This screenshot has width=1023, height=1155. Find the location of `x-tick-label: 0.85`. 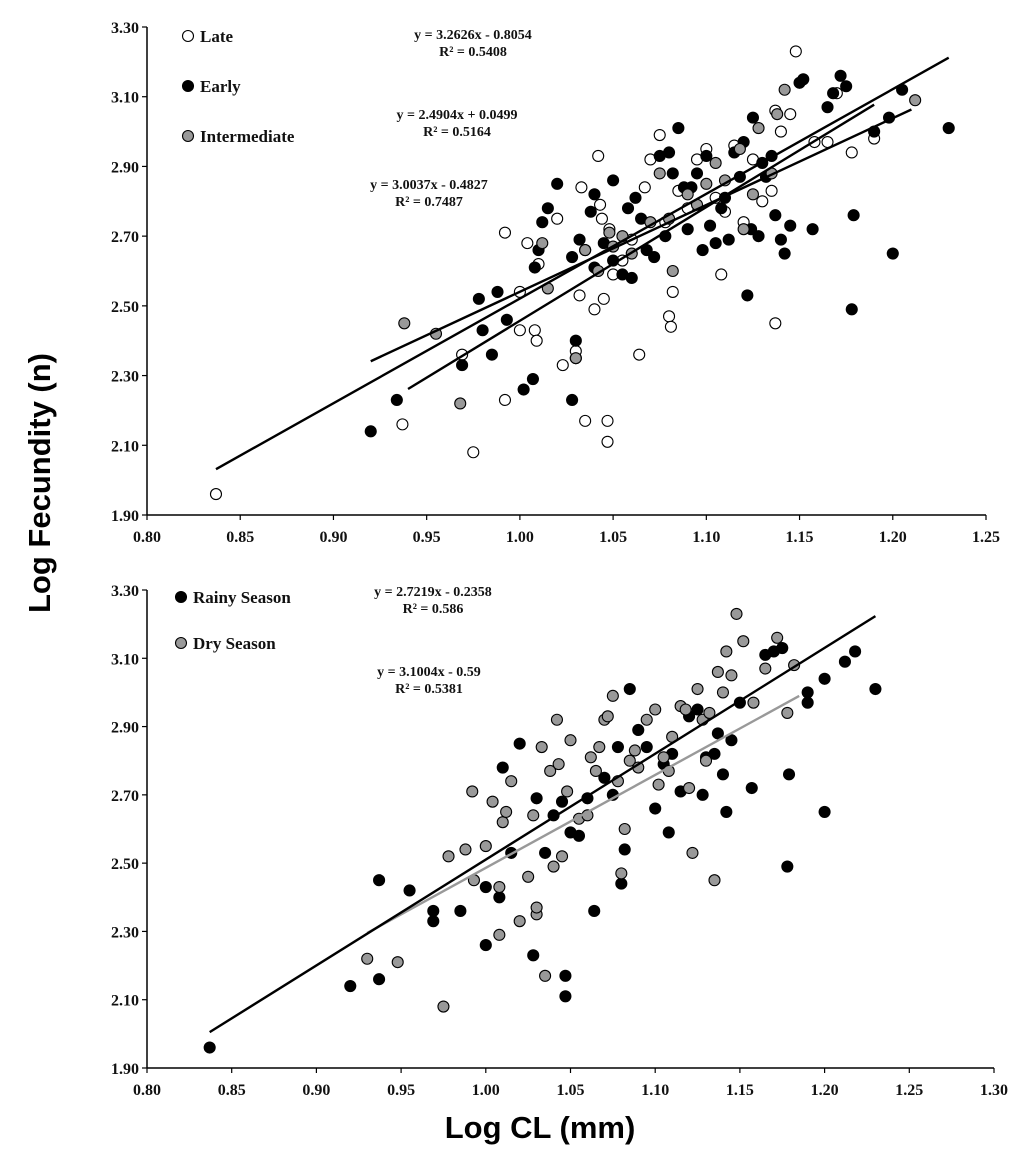

x-tick-label: 0.85 is located at coordinates (232, 1090).